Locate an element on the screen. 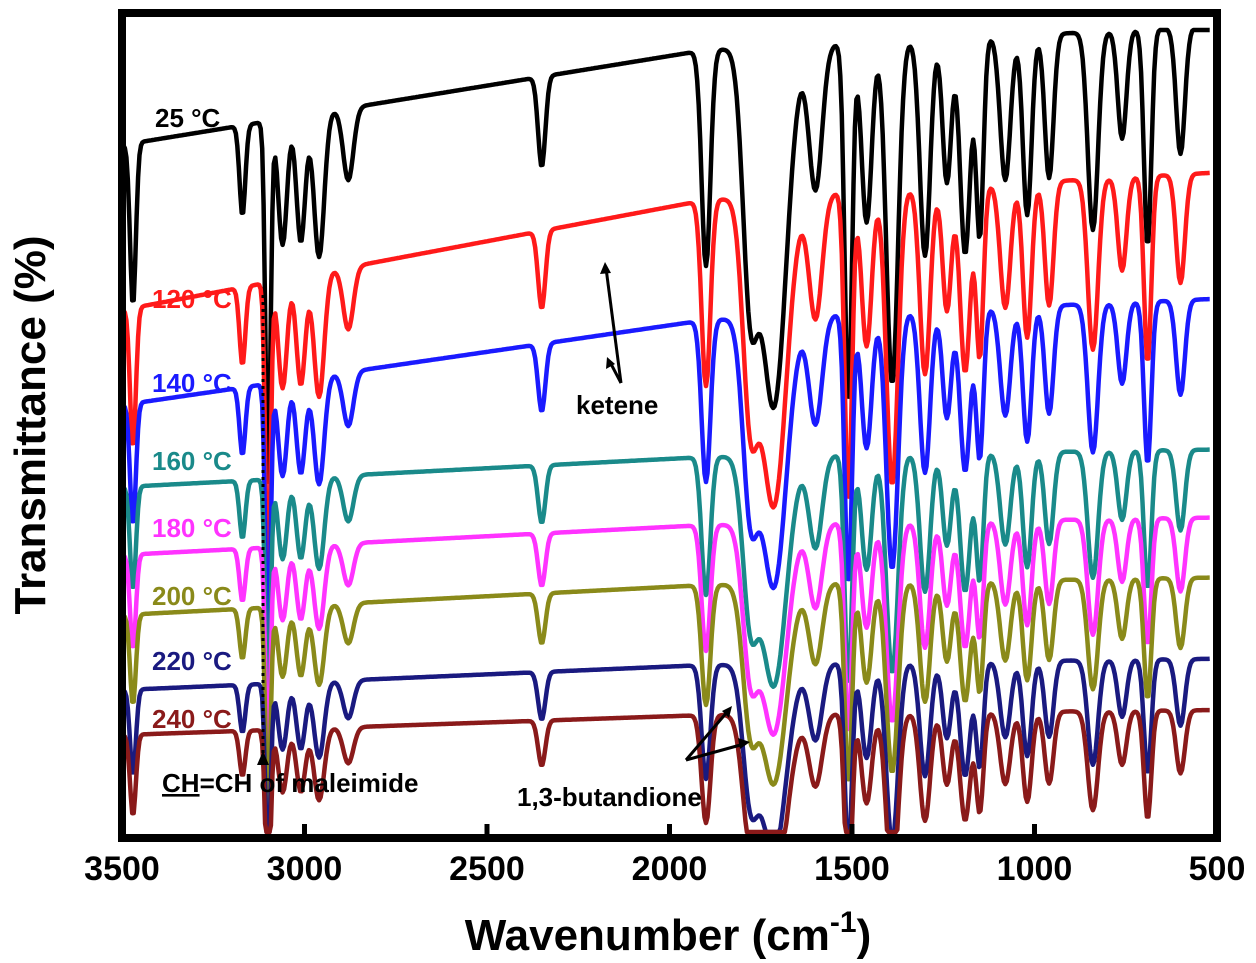 The image size is (1256, 963). series-label: 180 °C is located at coordinates (192, 528).